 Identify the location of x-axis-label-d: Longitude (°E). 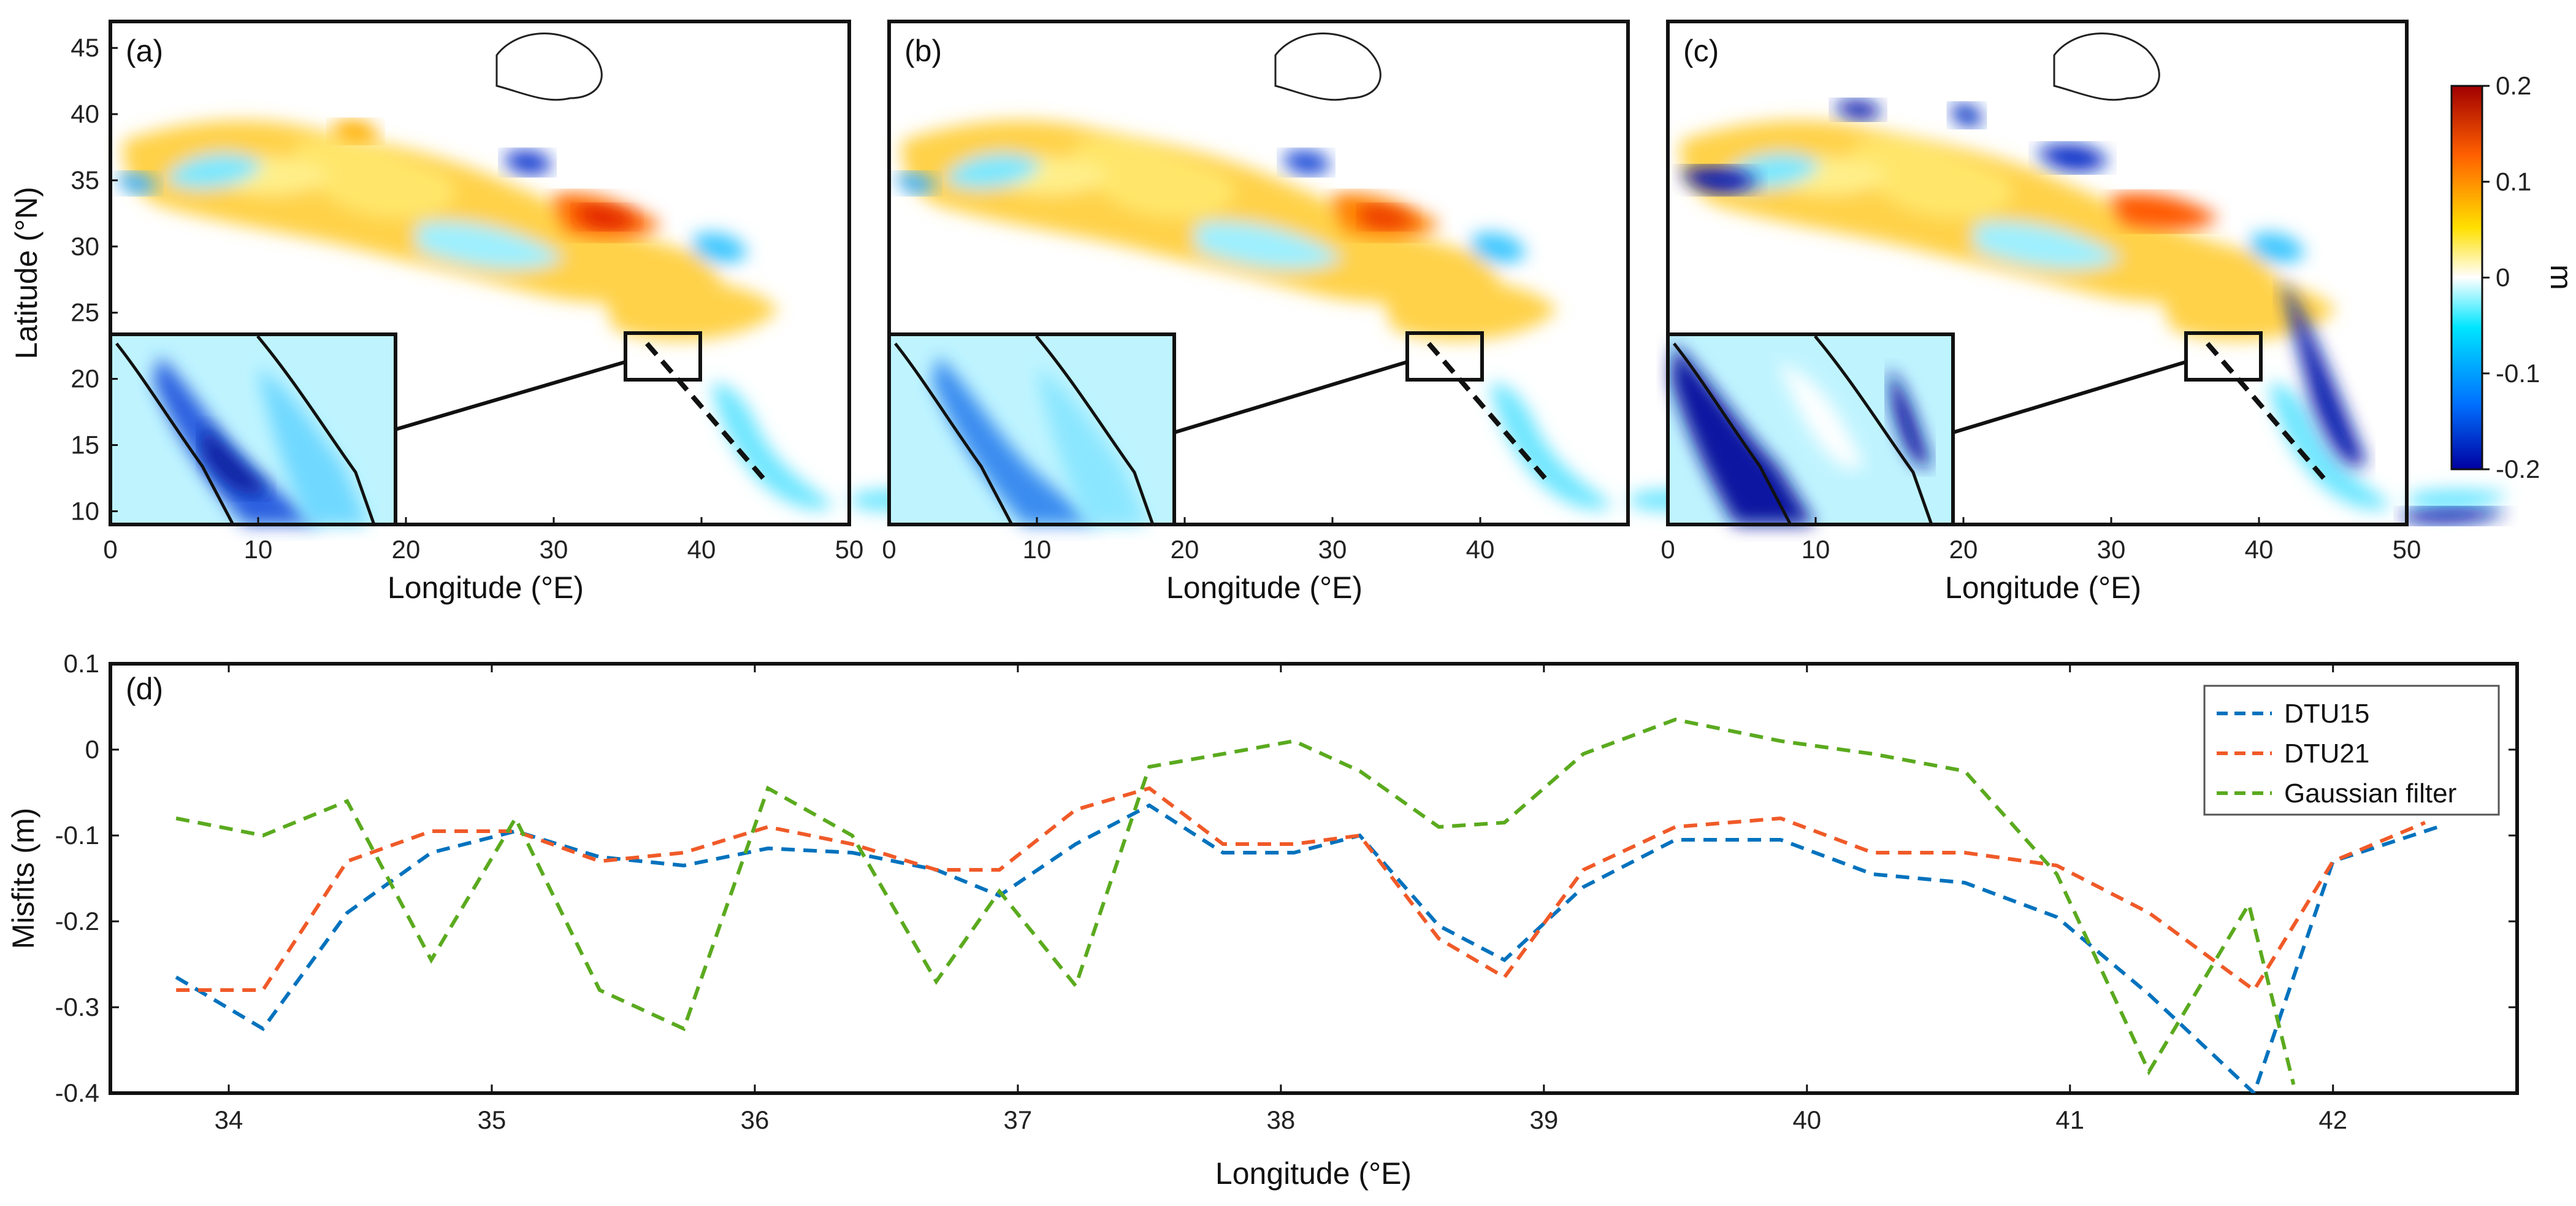
(1313, 1173).